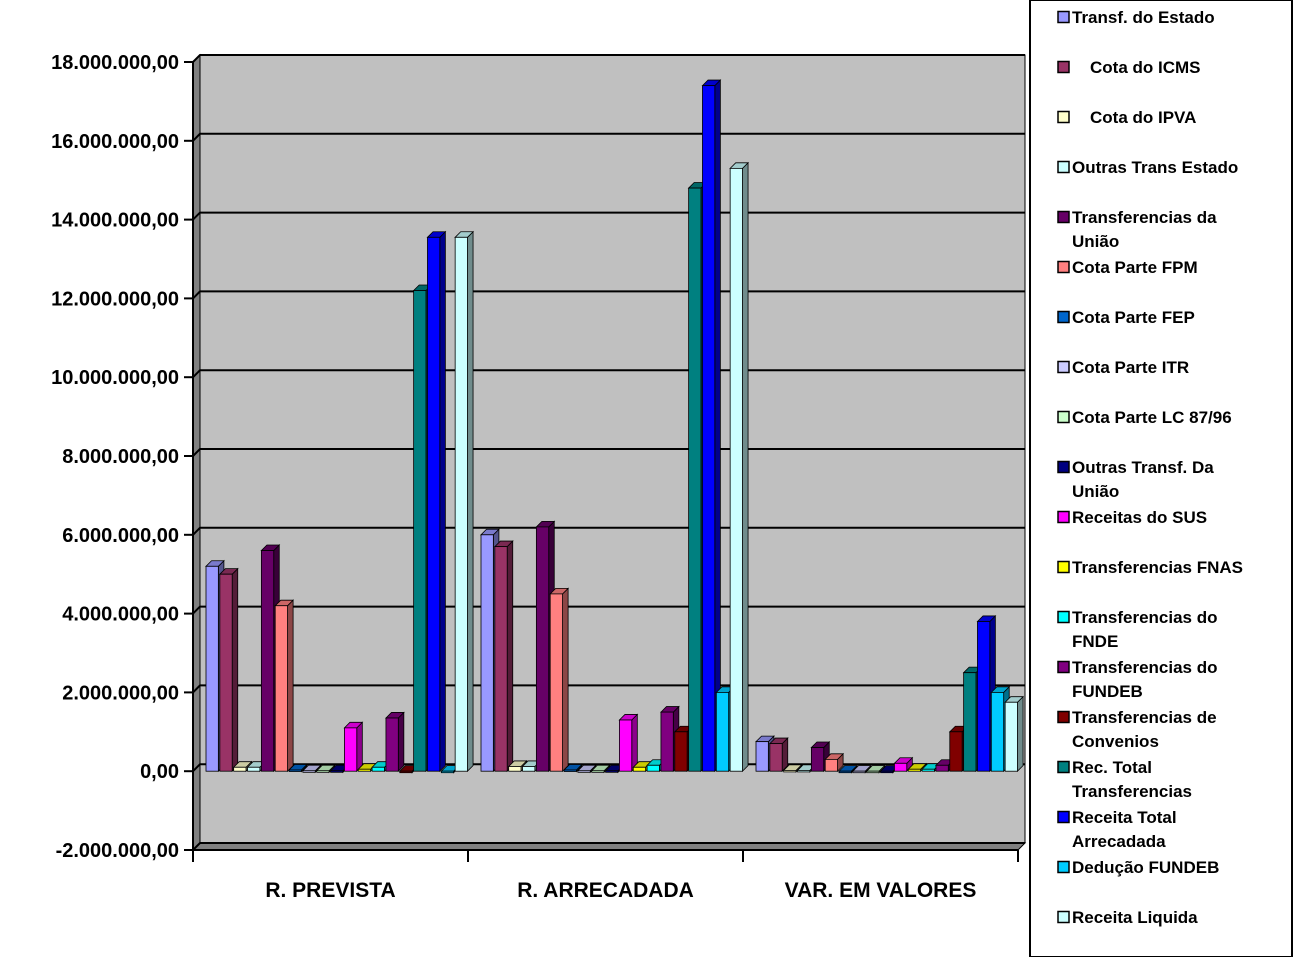 Image resolution: width=1305 pixels, height=962 pixels. Describe the element at coordinates (115, 299) in the screenshot. I see `y-tick-label: 12.000.000,00` at that location.